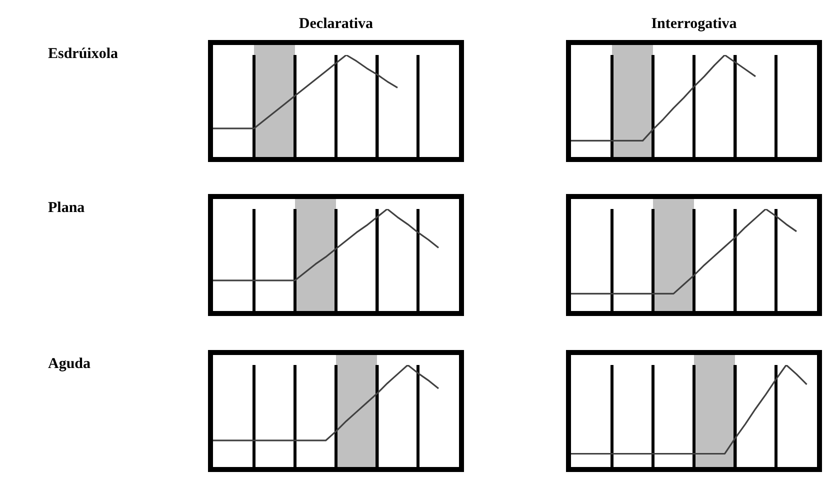 The width and height of the screenshot is (824, 477). What do you see at coordinates (336, 24) in the screenshot?
I see `chart-title: Declarativa` at bounding box center [336, 24].